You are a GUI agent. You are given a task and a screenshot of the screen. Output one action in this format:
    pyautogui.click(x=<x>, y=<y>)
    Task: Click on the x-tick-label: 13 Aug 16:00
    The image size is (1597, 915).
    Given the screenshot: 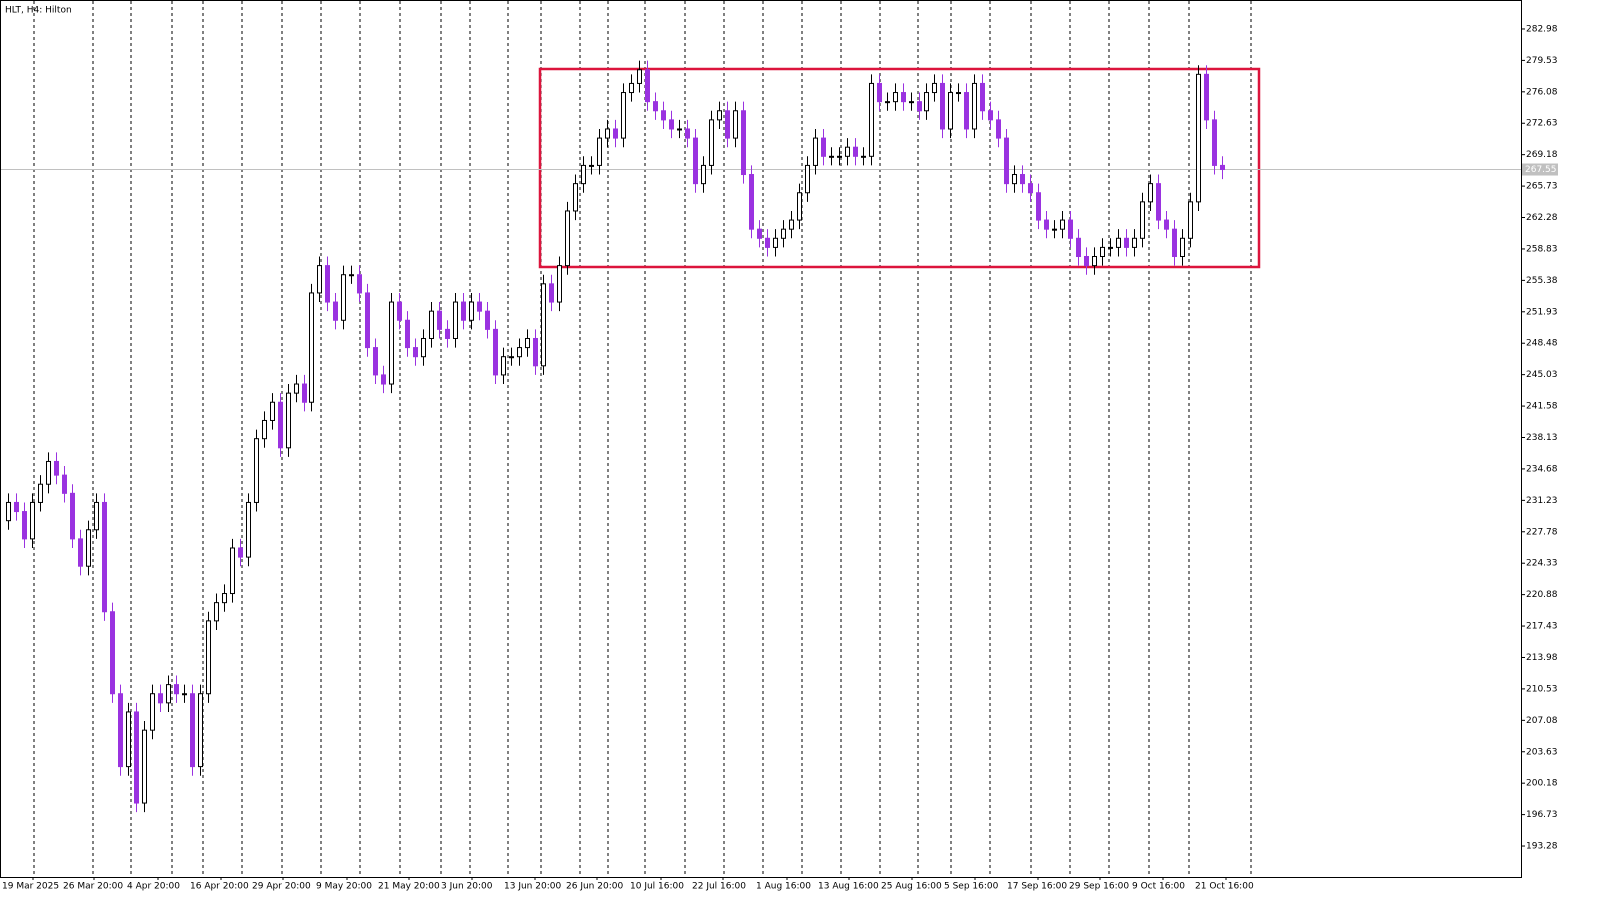 What is the action you would take?
    pyautogui.click(x=848, y=887)
    